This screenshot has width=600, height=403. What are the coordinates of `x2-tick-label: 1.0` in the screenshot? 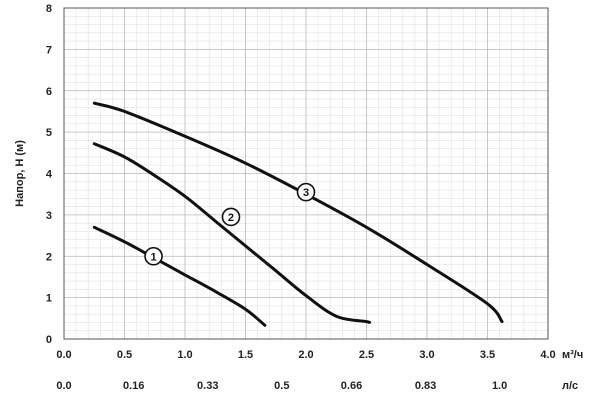 It's located at (499, 386).